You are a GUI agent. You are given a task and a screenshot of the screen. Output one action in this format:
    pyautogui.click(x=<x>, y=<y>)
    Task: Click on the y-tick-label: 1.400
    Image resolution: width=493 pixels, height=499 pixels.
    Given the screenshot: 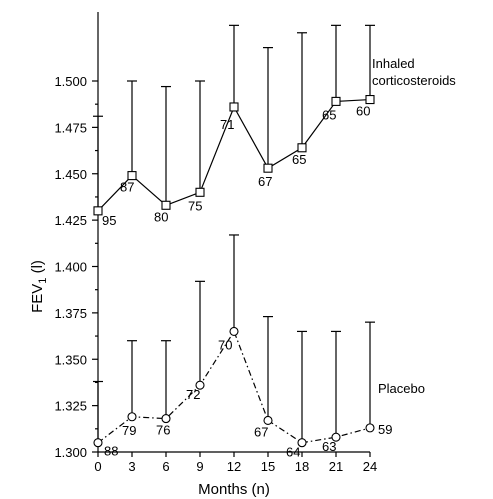 What is the action you would take?
    pyautogui.click(x=70, y=267)
    